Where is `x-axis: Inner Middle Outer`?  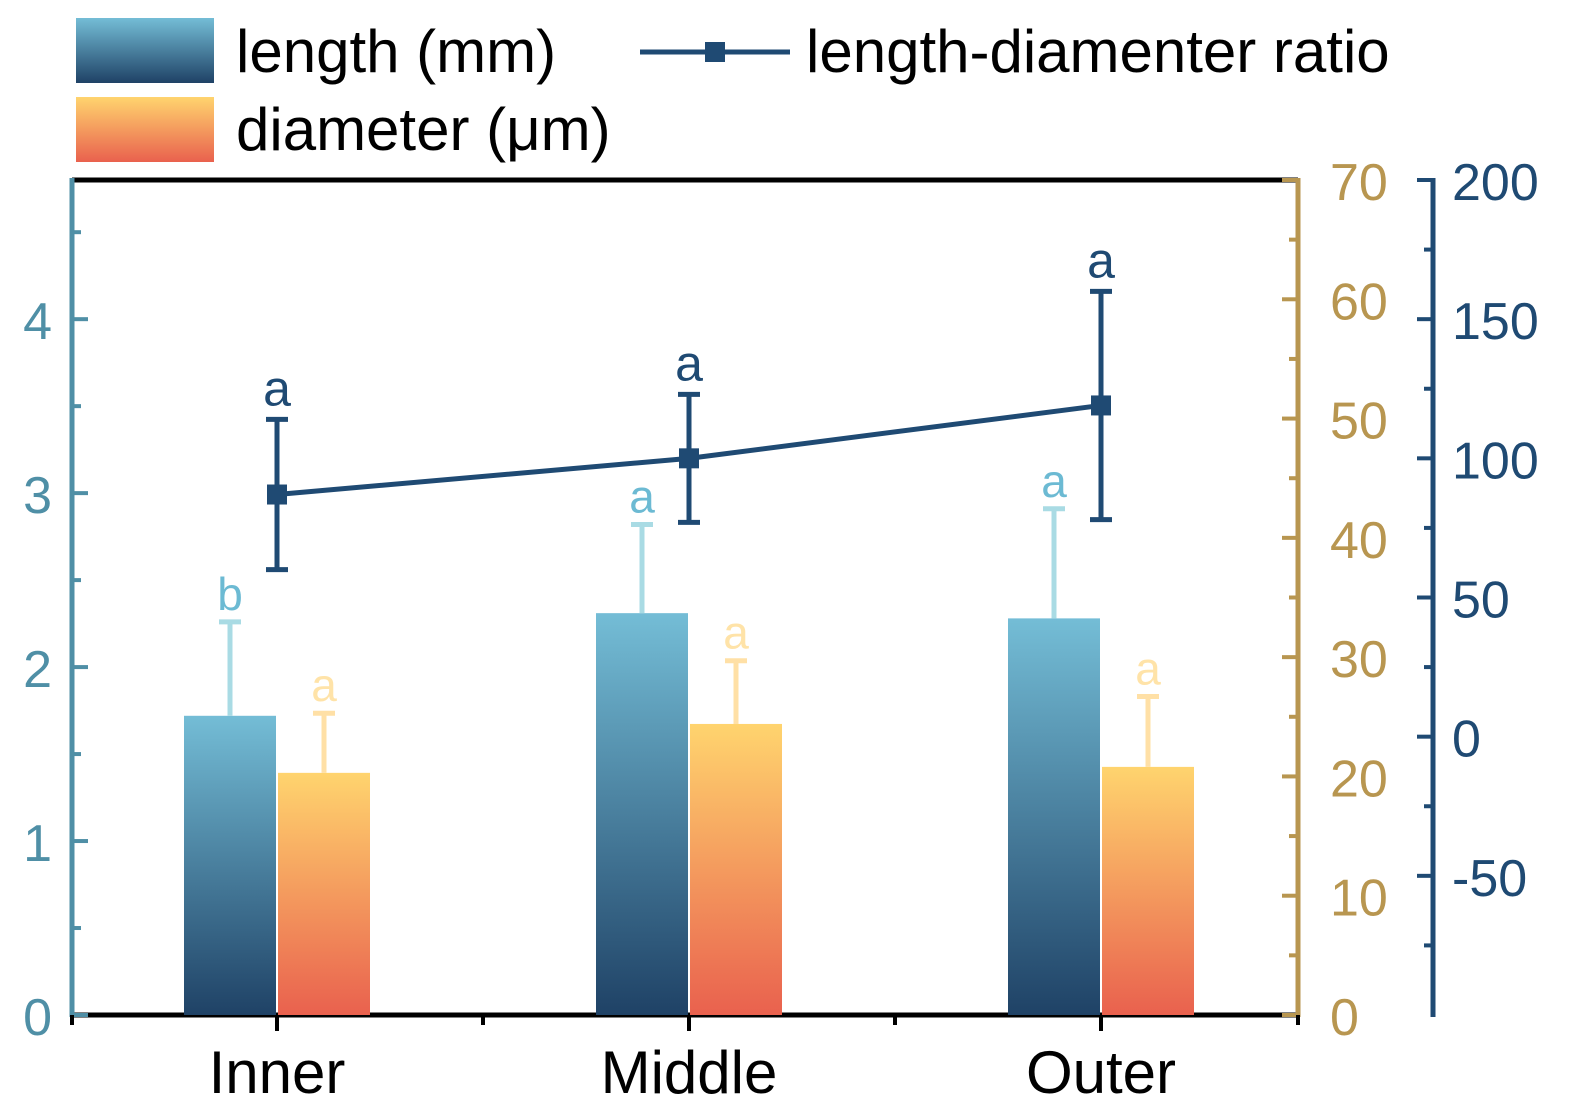 x-axis: Inner Middle Outer is located at coordinates (685, 1060).